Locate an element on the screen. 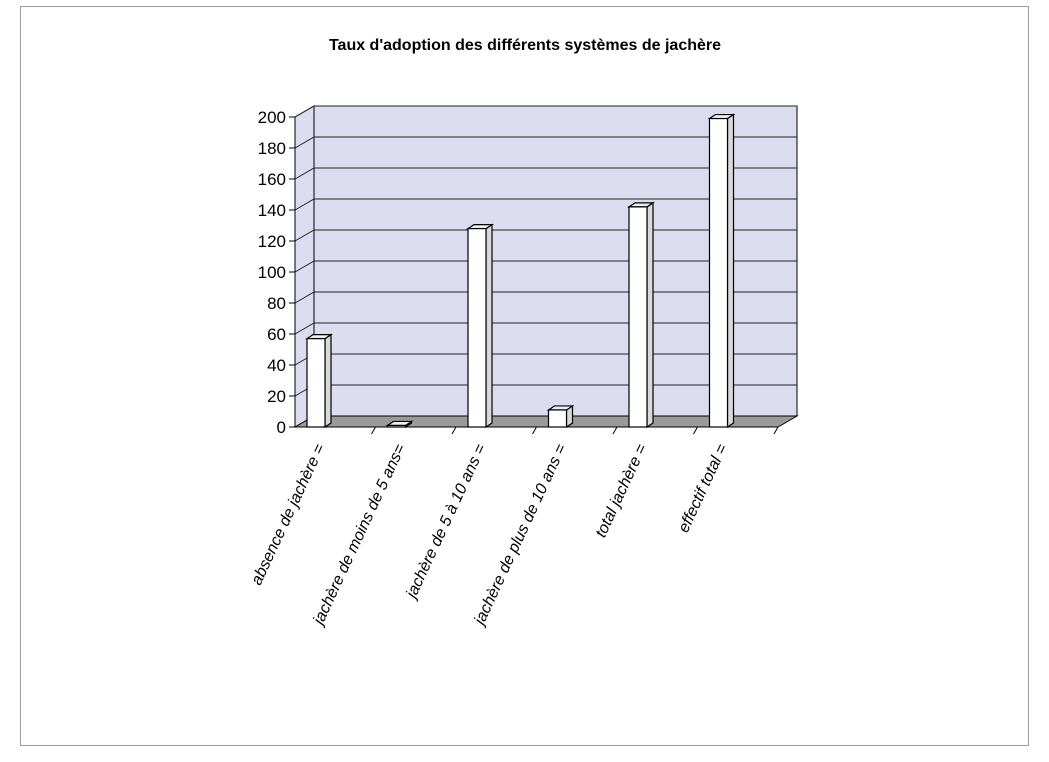 The width and height of the screenshot is (1049, 762). y-tick-label: 20 is located at coordinates (276, 396).